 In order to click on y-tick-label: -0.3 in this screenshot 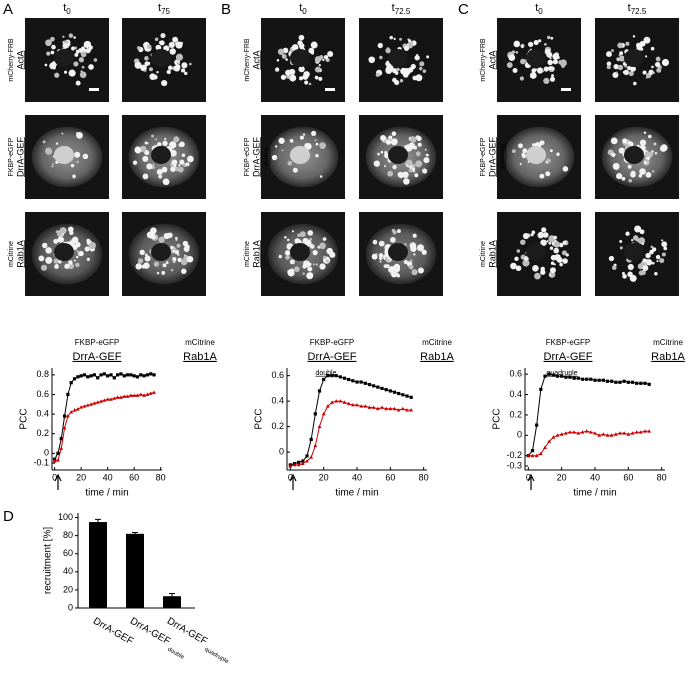, I will do `click(514, 465)`.